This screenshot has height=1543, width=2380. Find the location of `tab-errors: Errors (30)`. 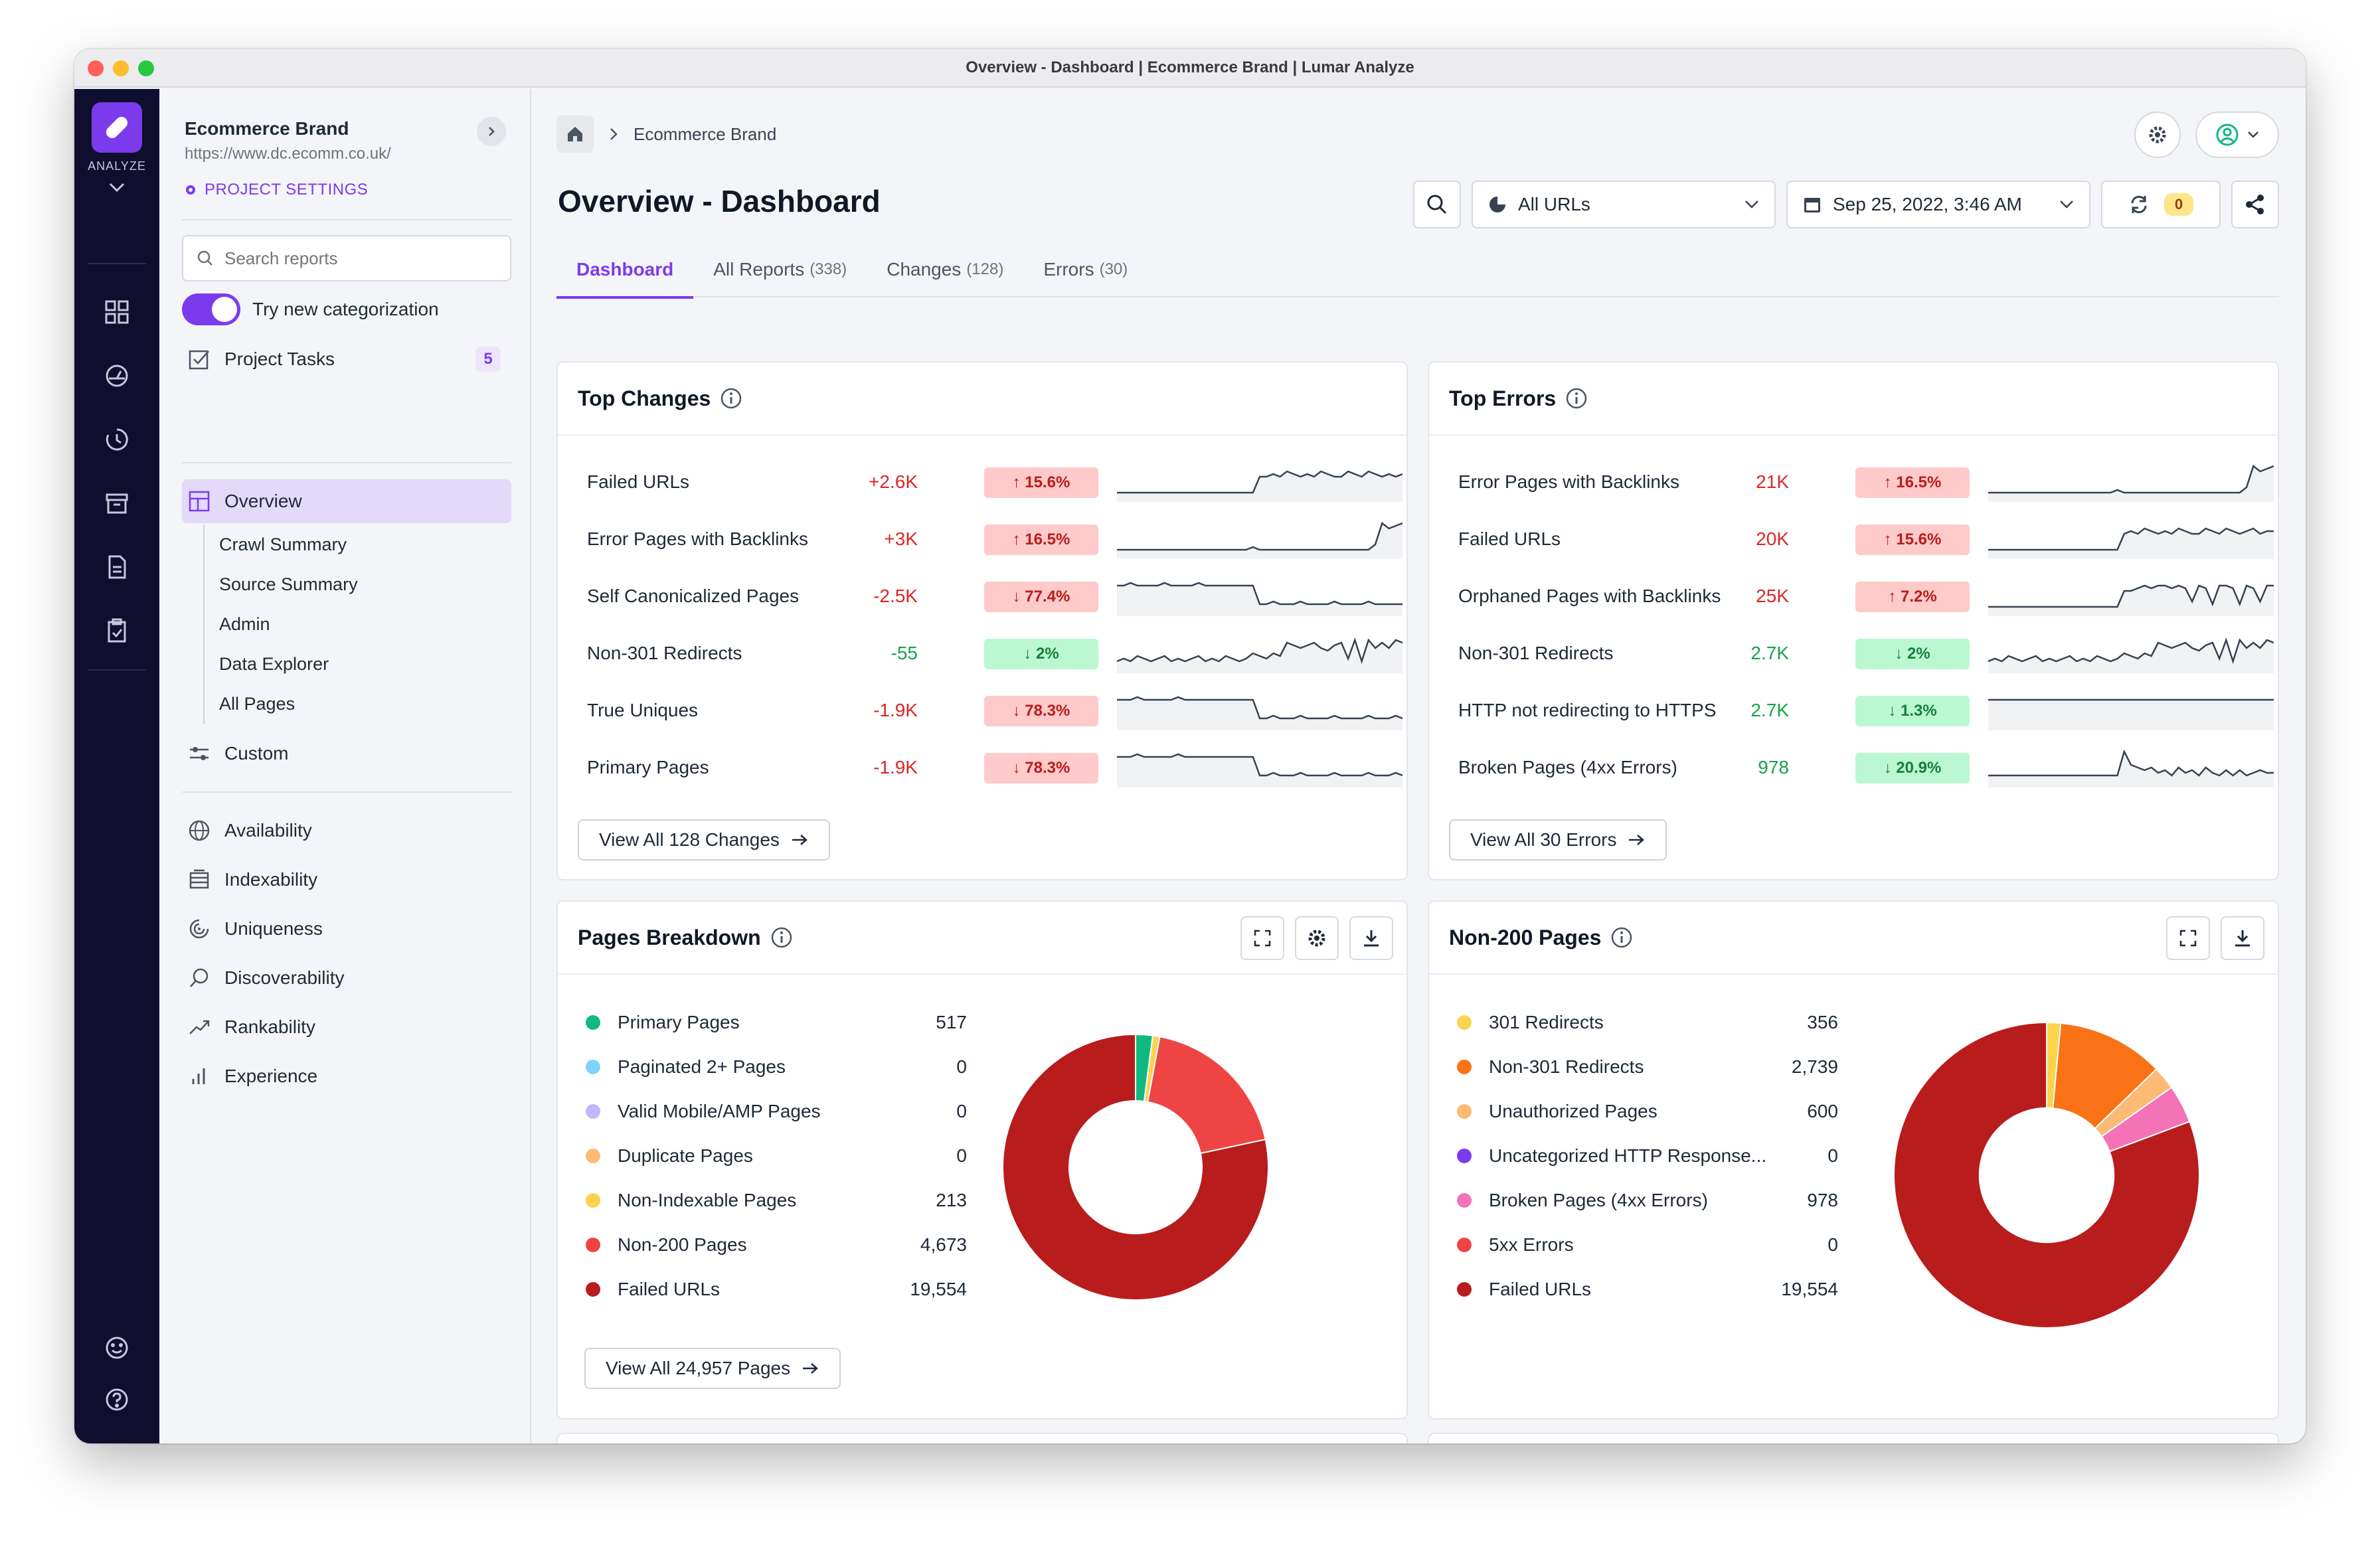

tab-errors: Errors (30) is located at coordinates (1085, 269).